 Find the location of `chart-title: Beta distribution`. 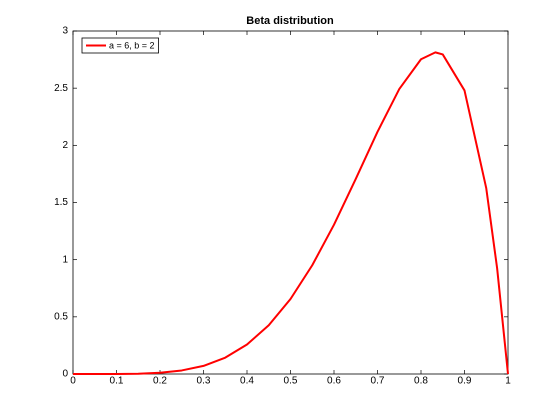

chart-title: Beta distribution is located at coordinates (290, 21).